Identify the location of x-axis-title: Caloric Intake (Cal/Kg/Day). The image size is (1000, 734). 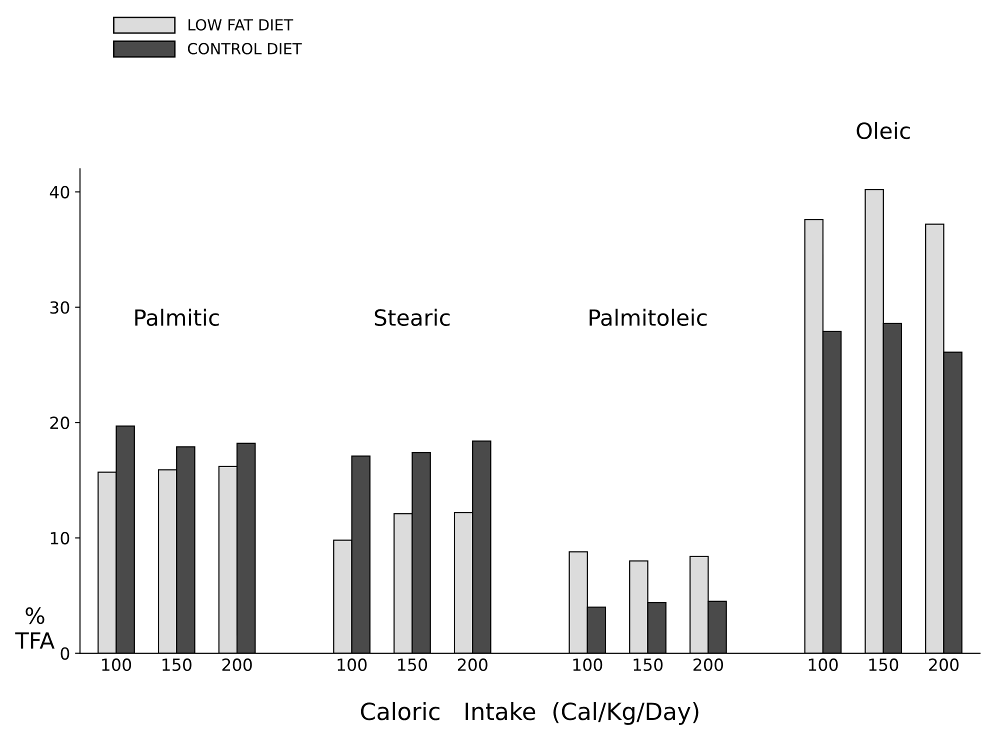
(529, 713).